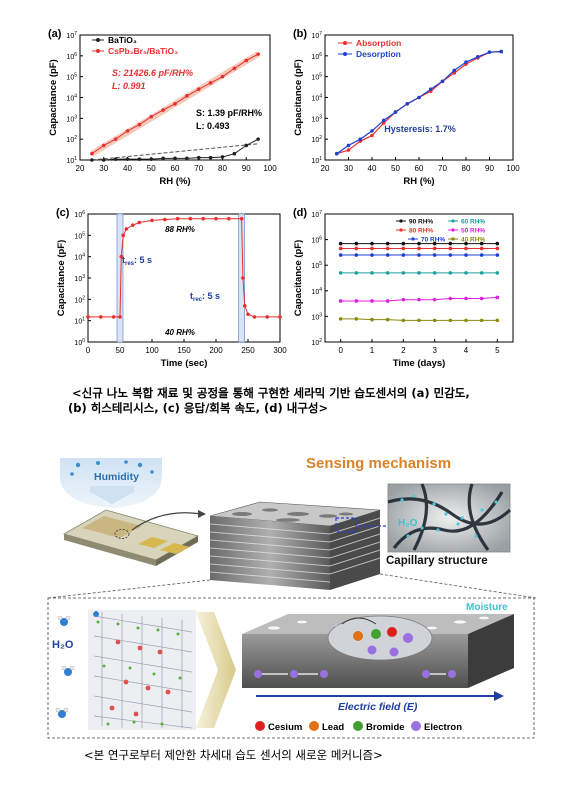 The height and width of the screenshot is (801, 576). What do you see at coordinates (127, 168) in the screenshot?
I see `x-tick-label: 40` at bounding box center [127, 168].